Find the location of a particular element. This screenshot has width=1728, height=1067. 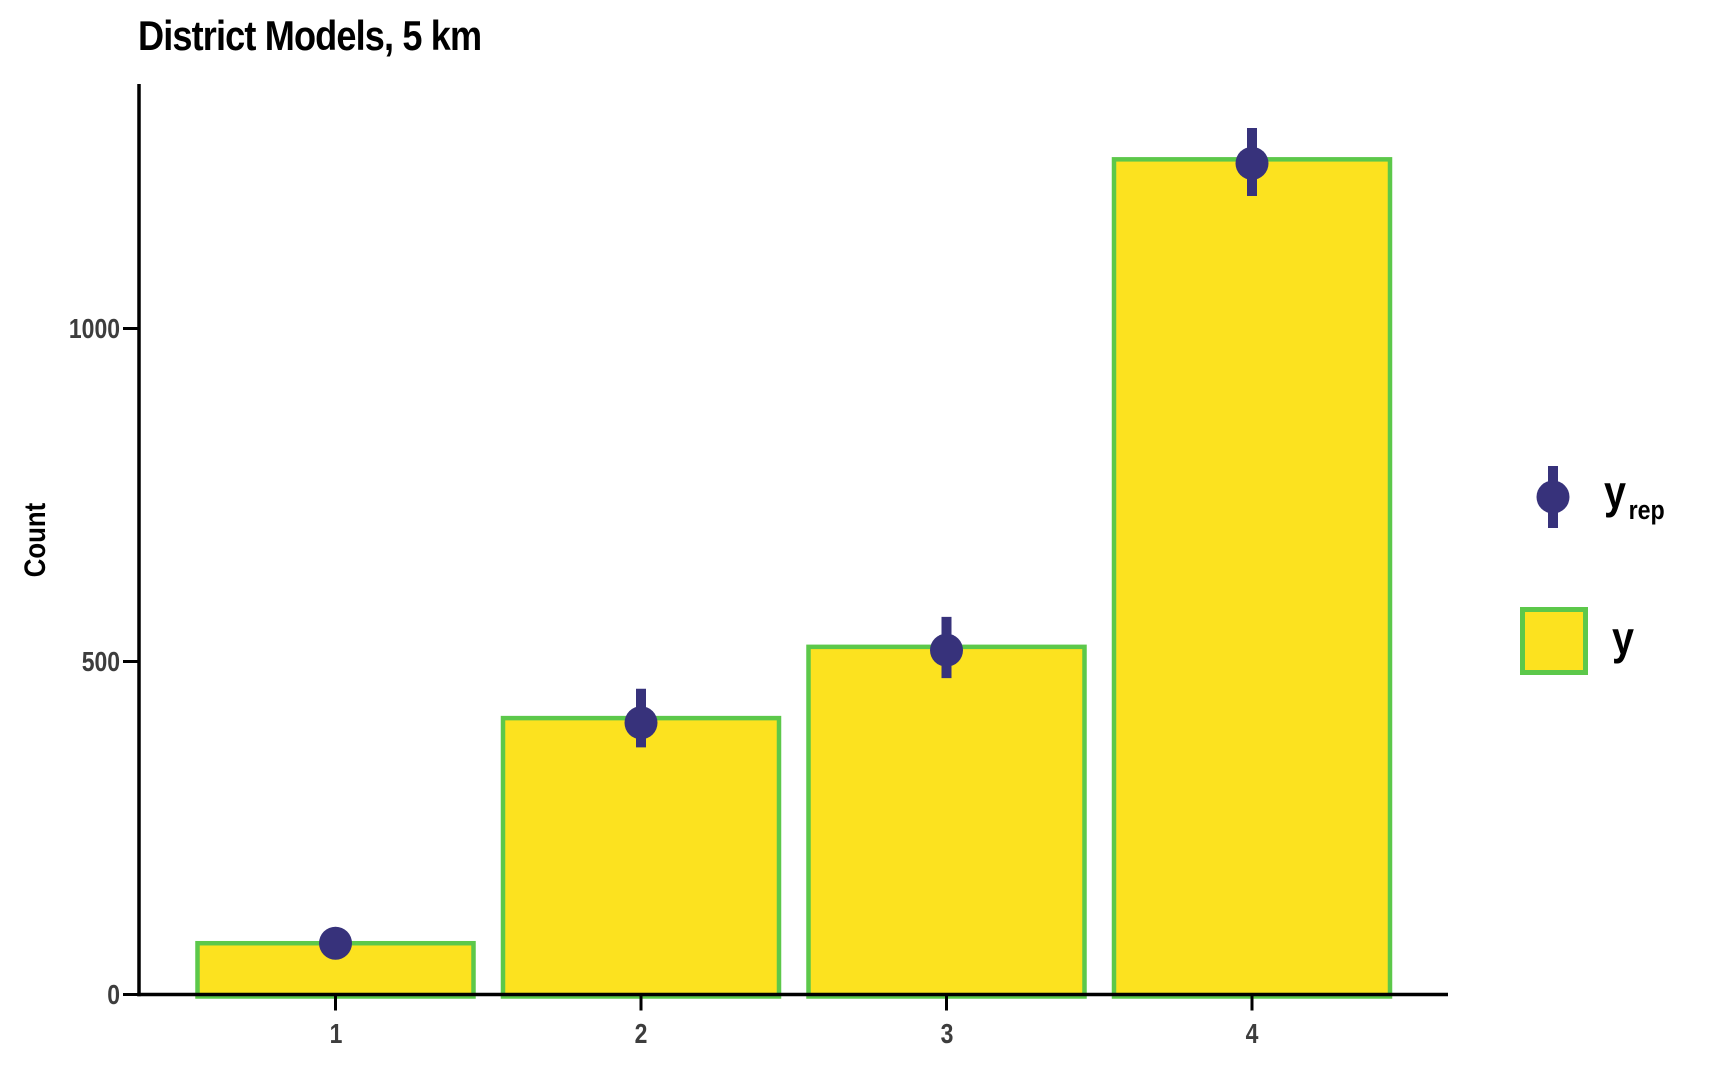

y-tick-label-500: 500 is located at coordinates (100, 661).